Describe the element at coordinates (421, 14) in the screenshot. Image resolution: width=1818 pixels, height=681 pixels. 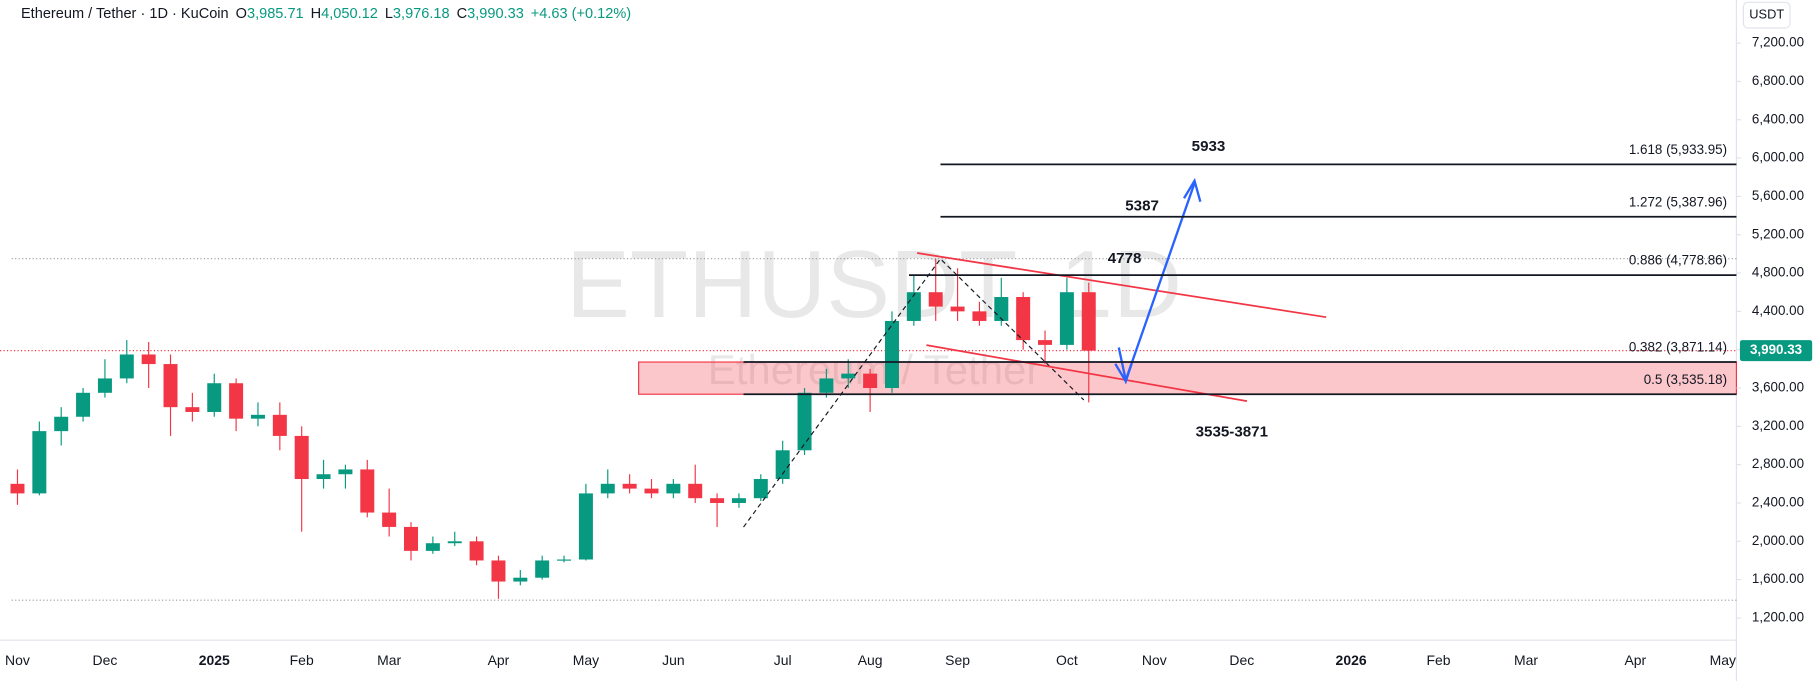
I see `ohlc-value: 3,976.18` at that location.